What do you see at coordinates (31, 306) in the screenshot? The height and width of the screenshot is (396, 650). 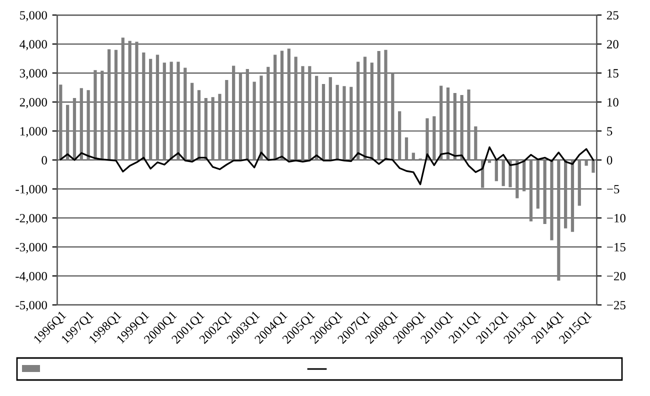 I see `y-tick-label: -5,000` at bounding box center [31, 306].